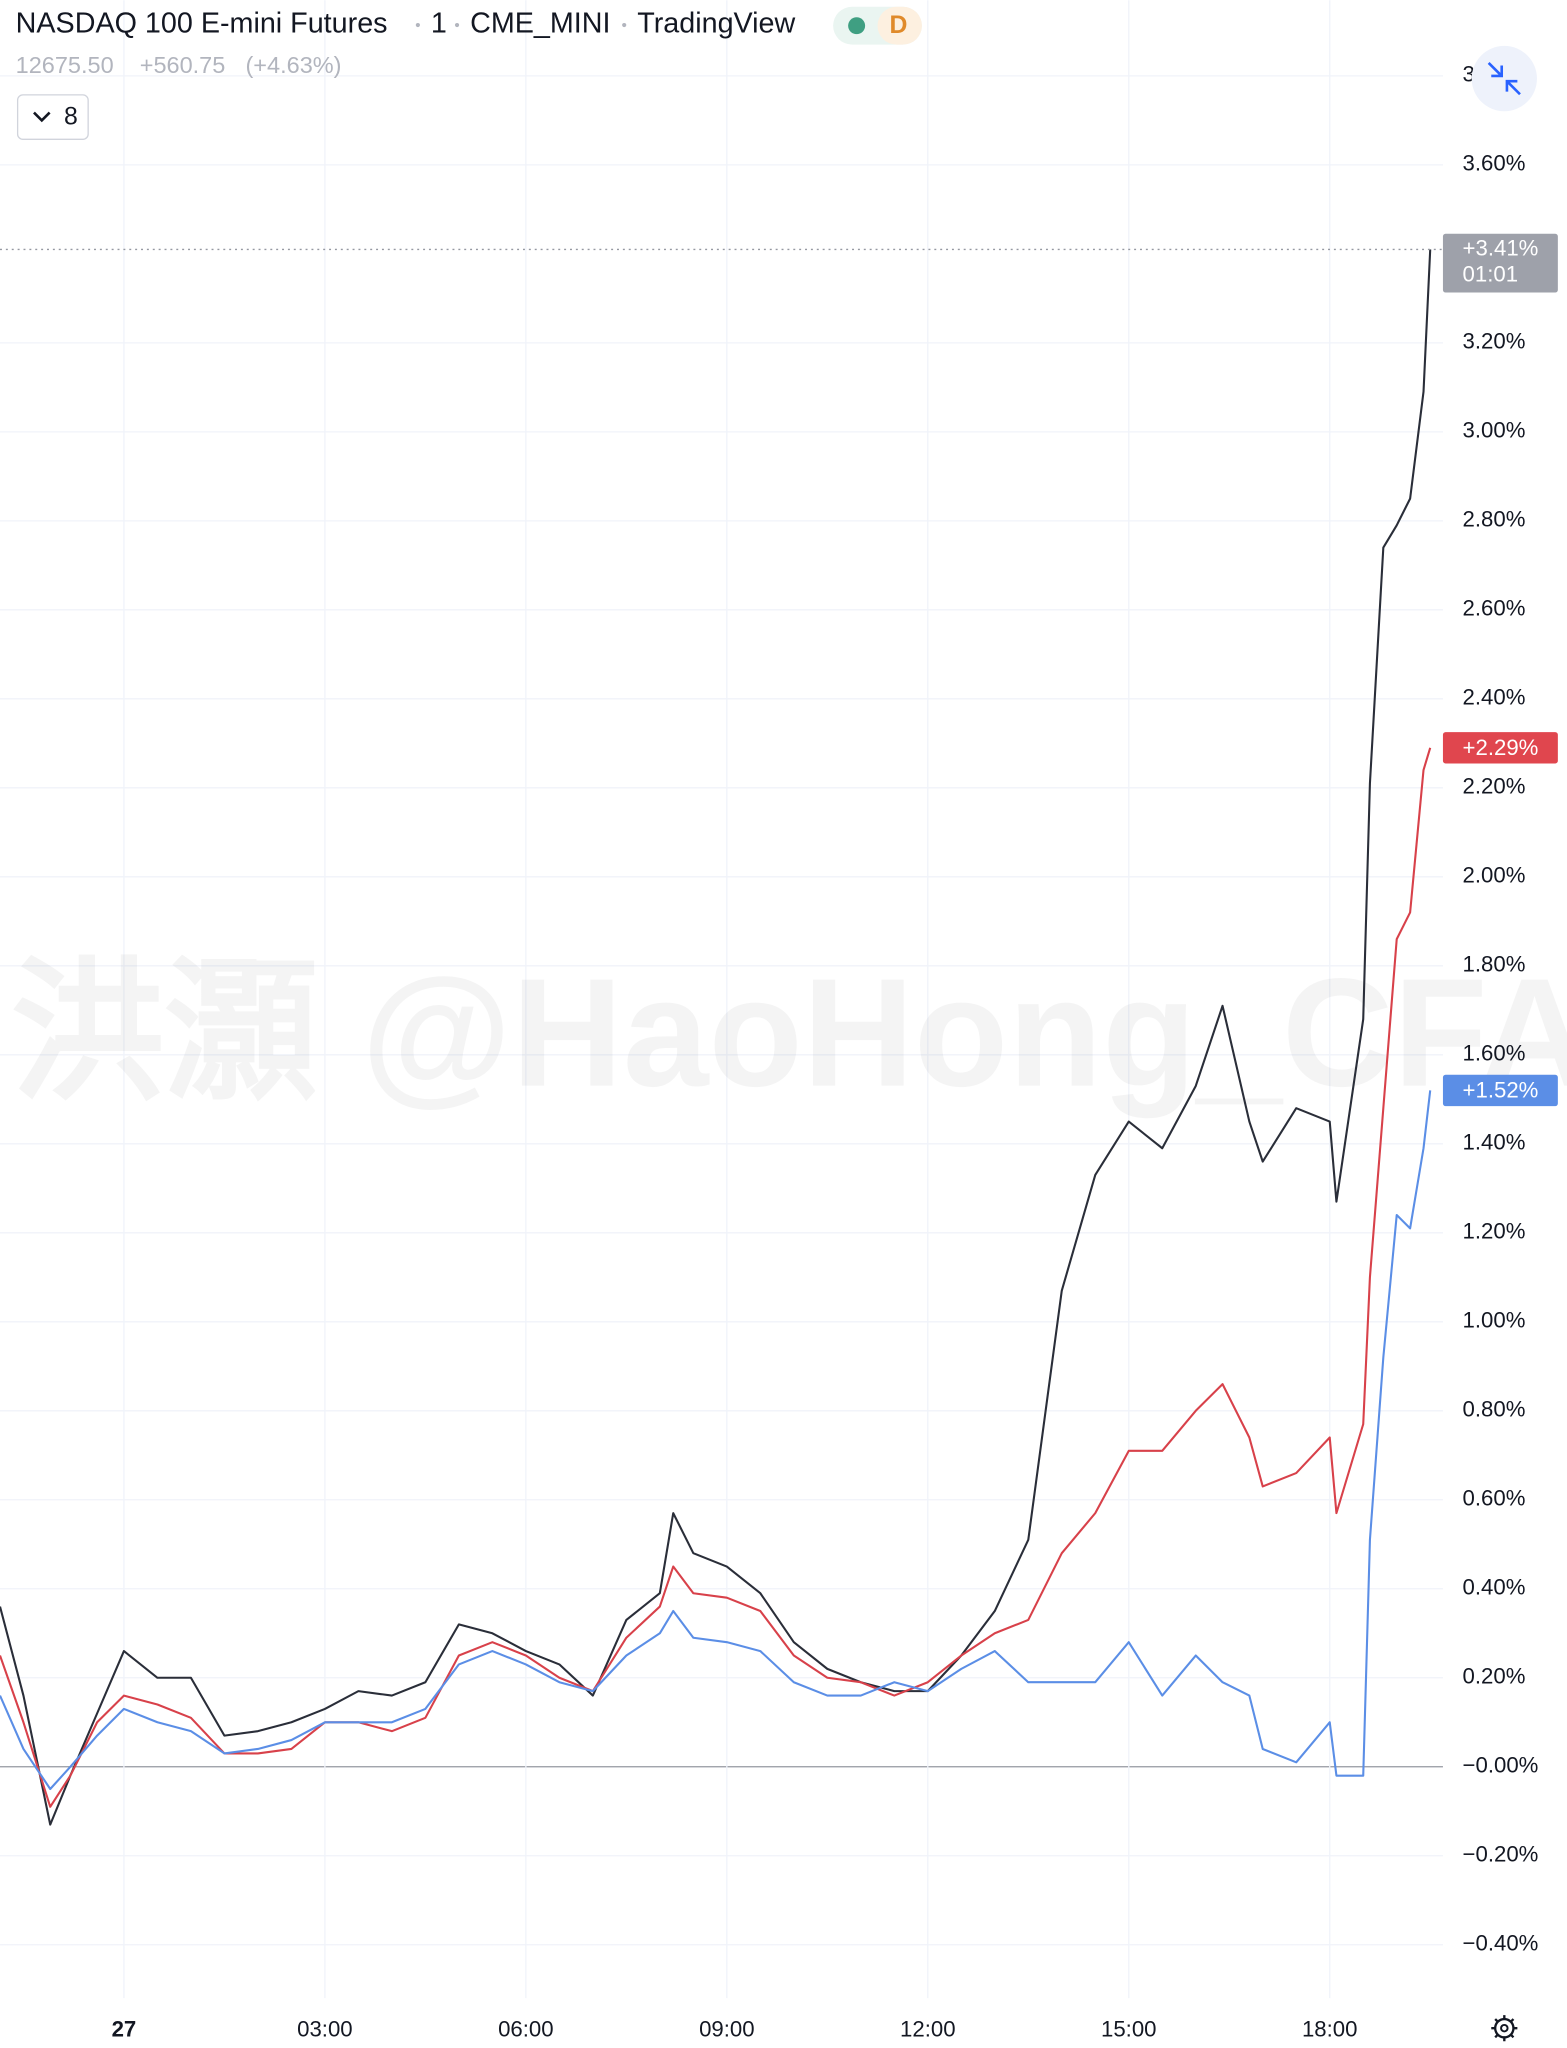 This screenshot has height=2048, width=1567. I want to click on y-tick-label: 2.20%, so click(1494, 786).